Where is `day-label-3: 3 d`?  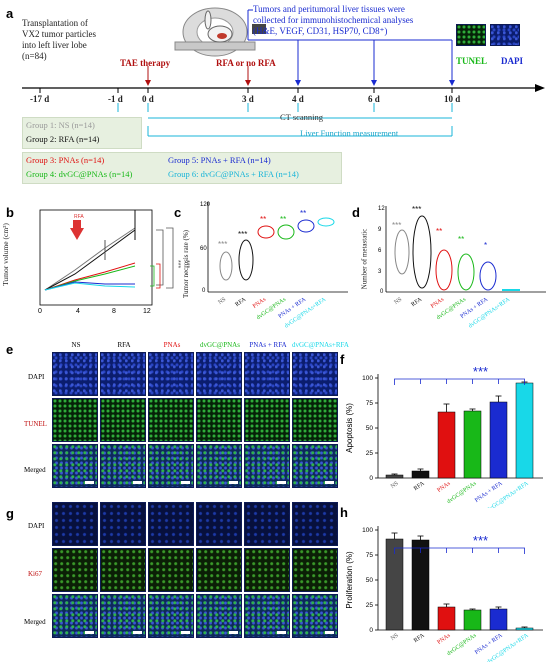 day-label-3: 3 d is located at coordinates (248, 99).